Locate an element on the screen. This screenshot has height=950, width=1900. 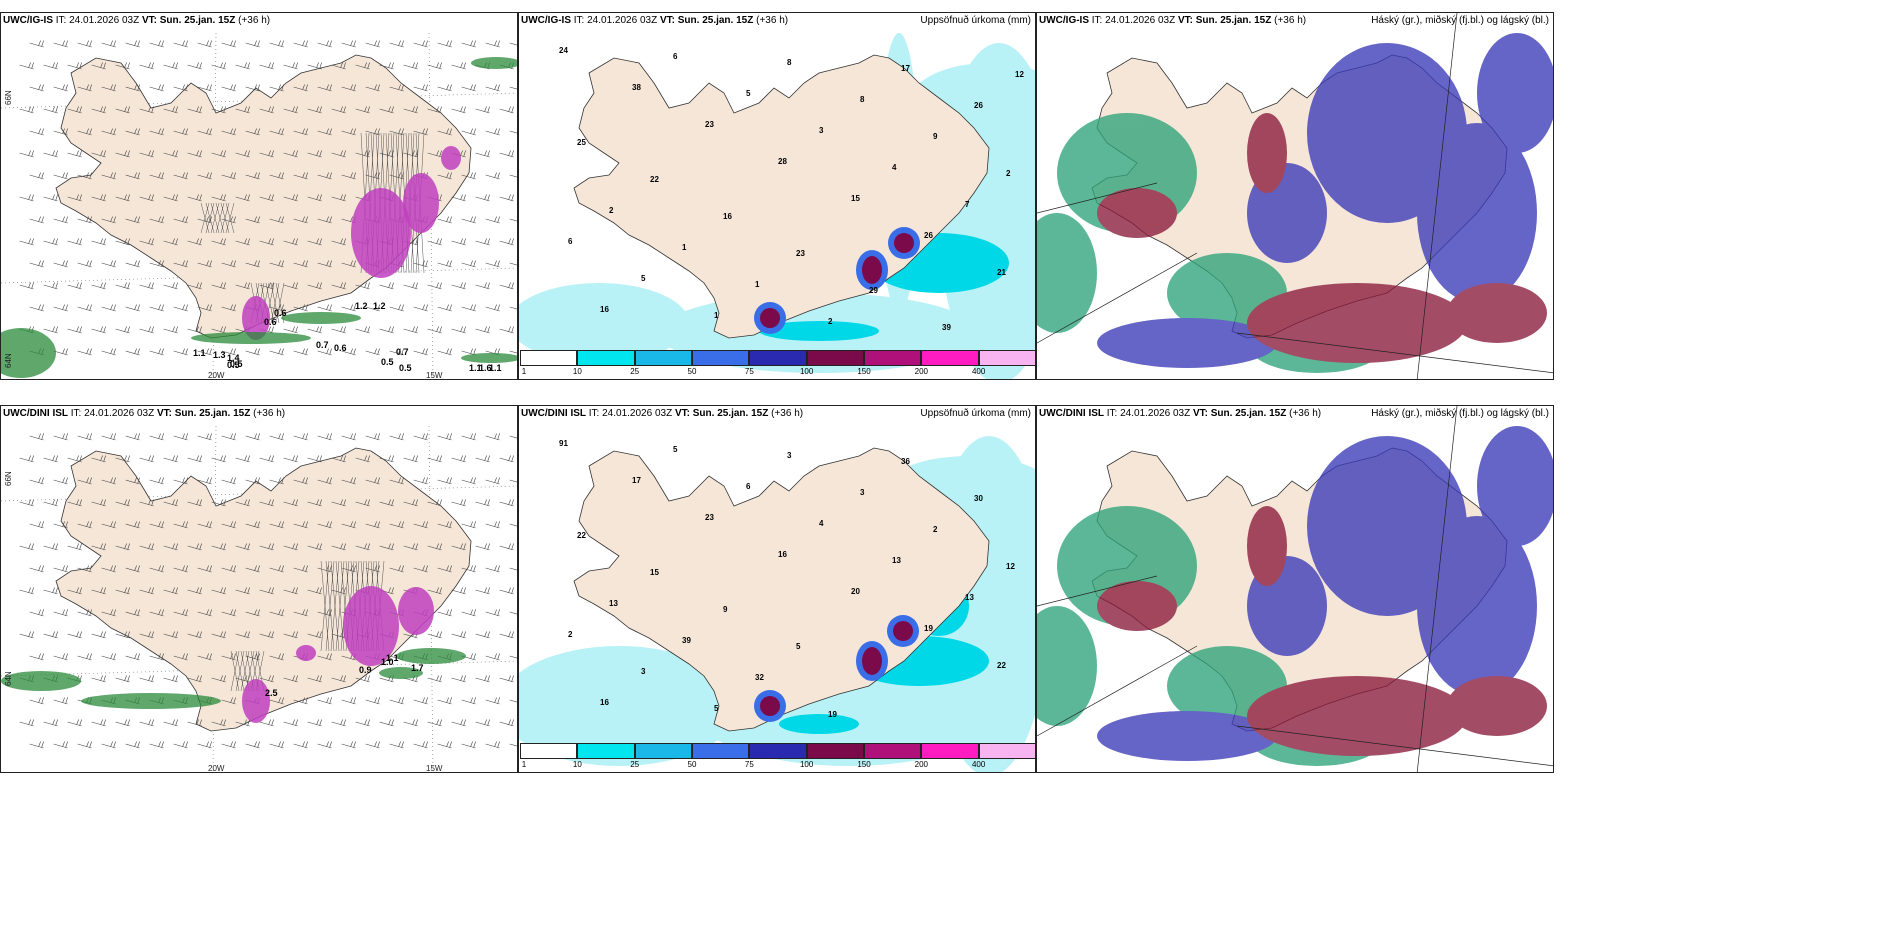
snow-area is located at coordinates (381, 233).